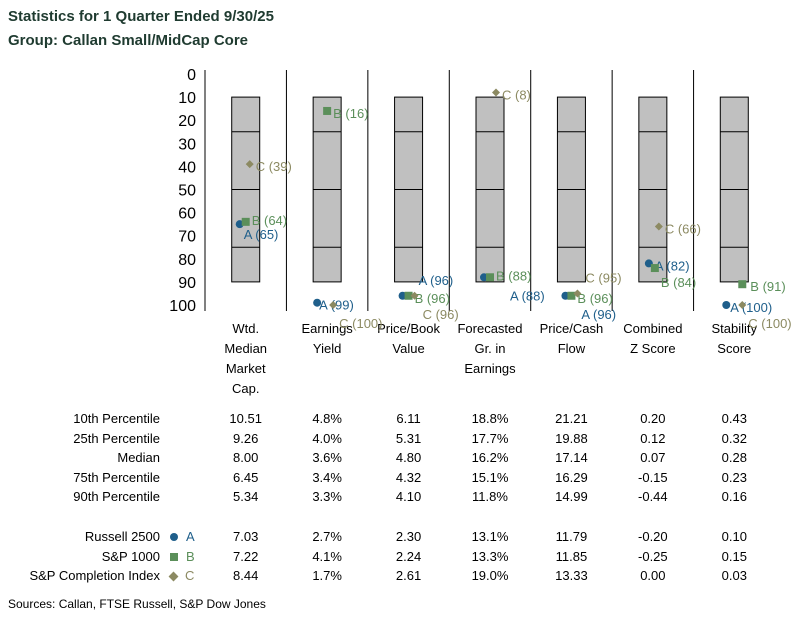  What do you see at coordinates (246, 575) in the screenshot?
I see `table-cell: 8.44` at bounding box center [246, 575].